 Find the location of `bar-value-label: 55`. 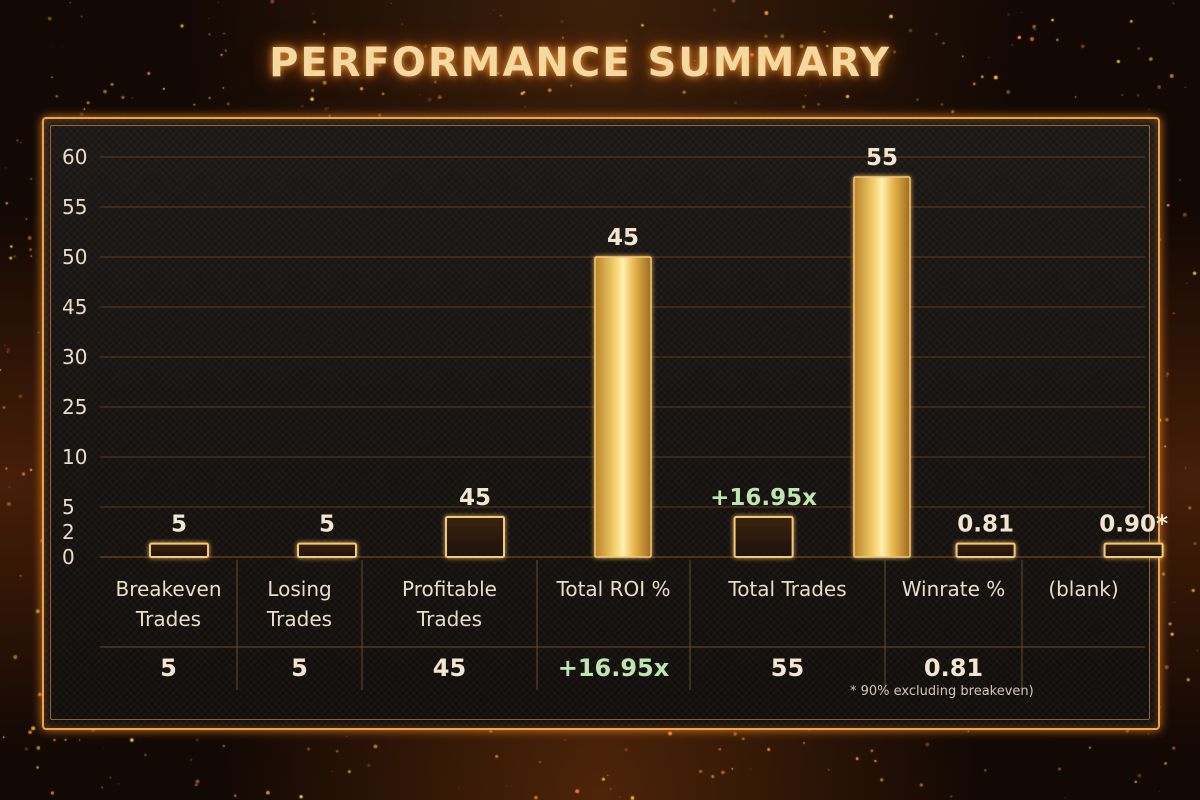

bar-value-label: 55 is located at coordinates (882, 158).